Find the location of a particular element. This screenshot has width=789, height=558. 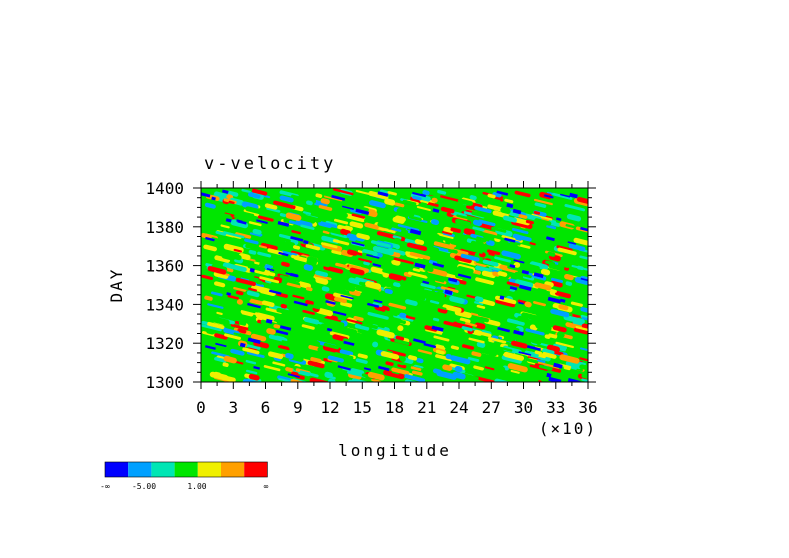

colorbar-label: -5.00 is located at coordinates (144, 486).